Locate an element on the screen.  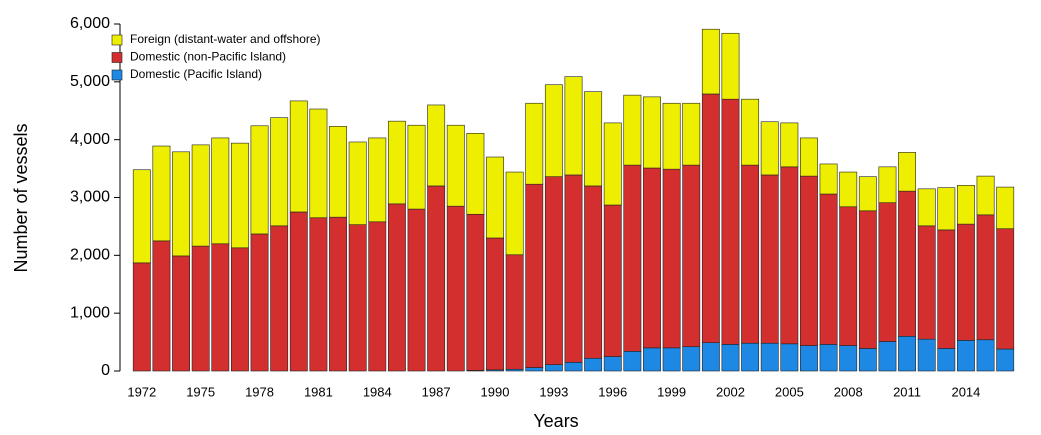
x-tick-label: 2005 is located at coordinates (789, 391).